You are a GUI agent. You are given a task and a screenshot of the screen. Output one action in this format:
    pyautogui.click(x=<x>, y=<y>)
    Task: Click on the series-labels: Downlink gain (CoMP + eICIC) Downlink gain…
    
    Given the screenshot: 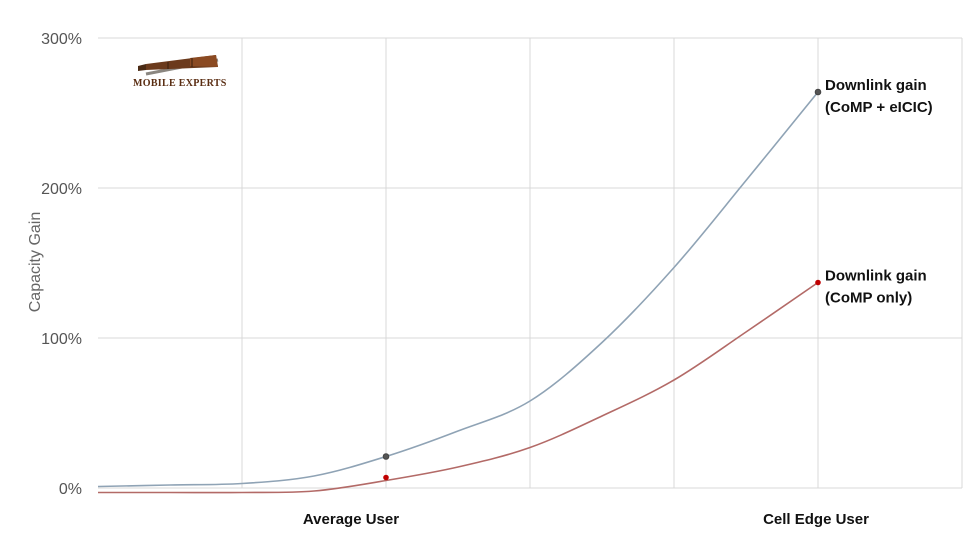 What is the action you would take?
    pyautogui.click(x=879, y=192)
    